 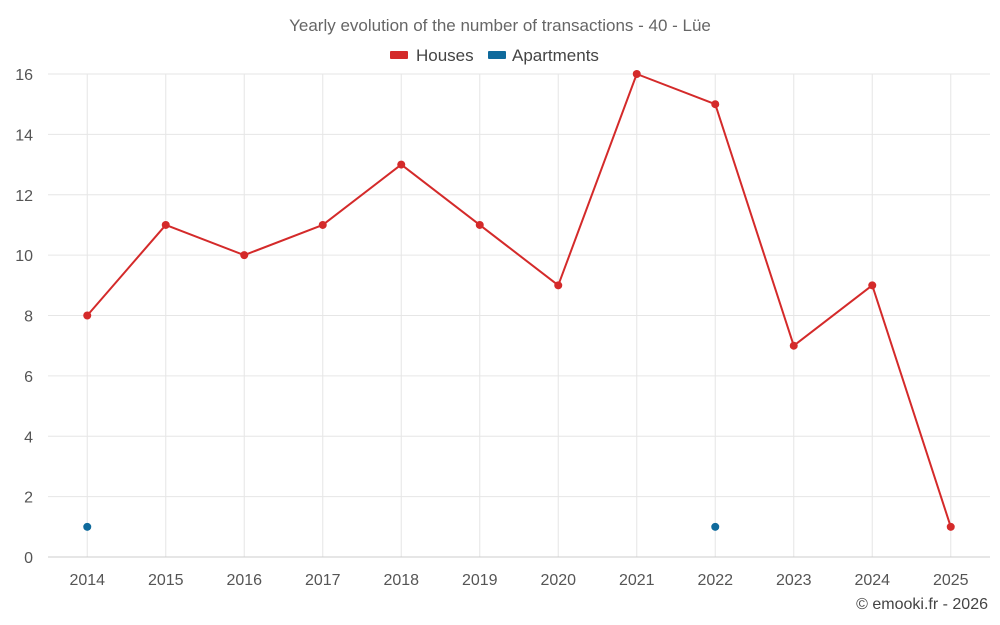 What do you see at coordinates (445, 55) in the screenshot?
I see `legend-label: Houses` at bounding box center [445, 55].